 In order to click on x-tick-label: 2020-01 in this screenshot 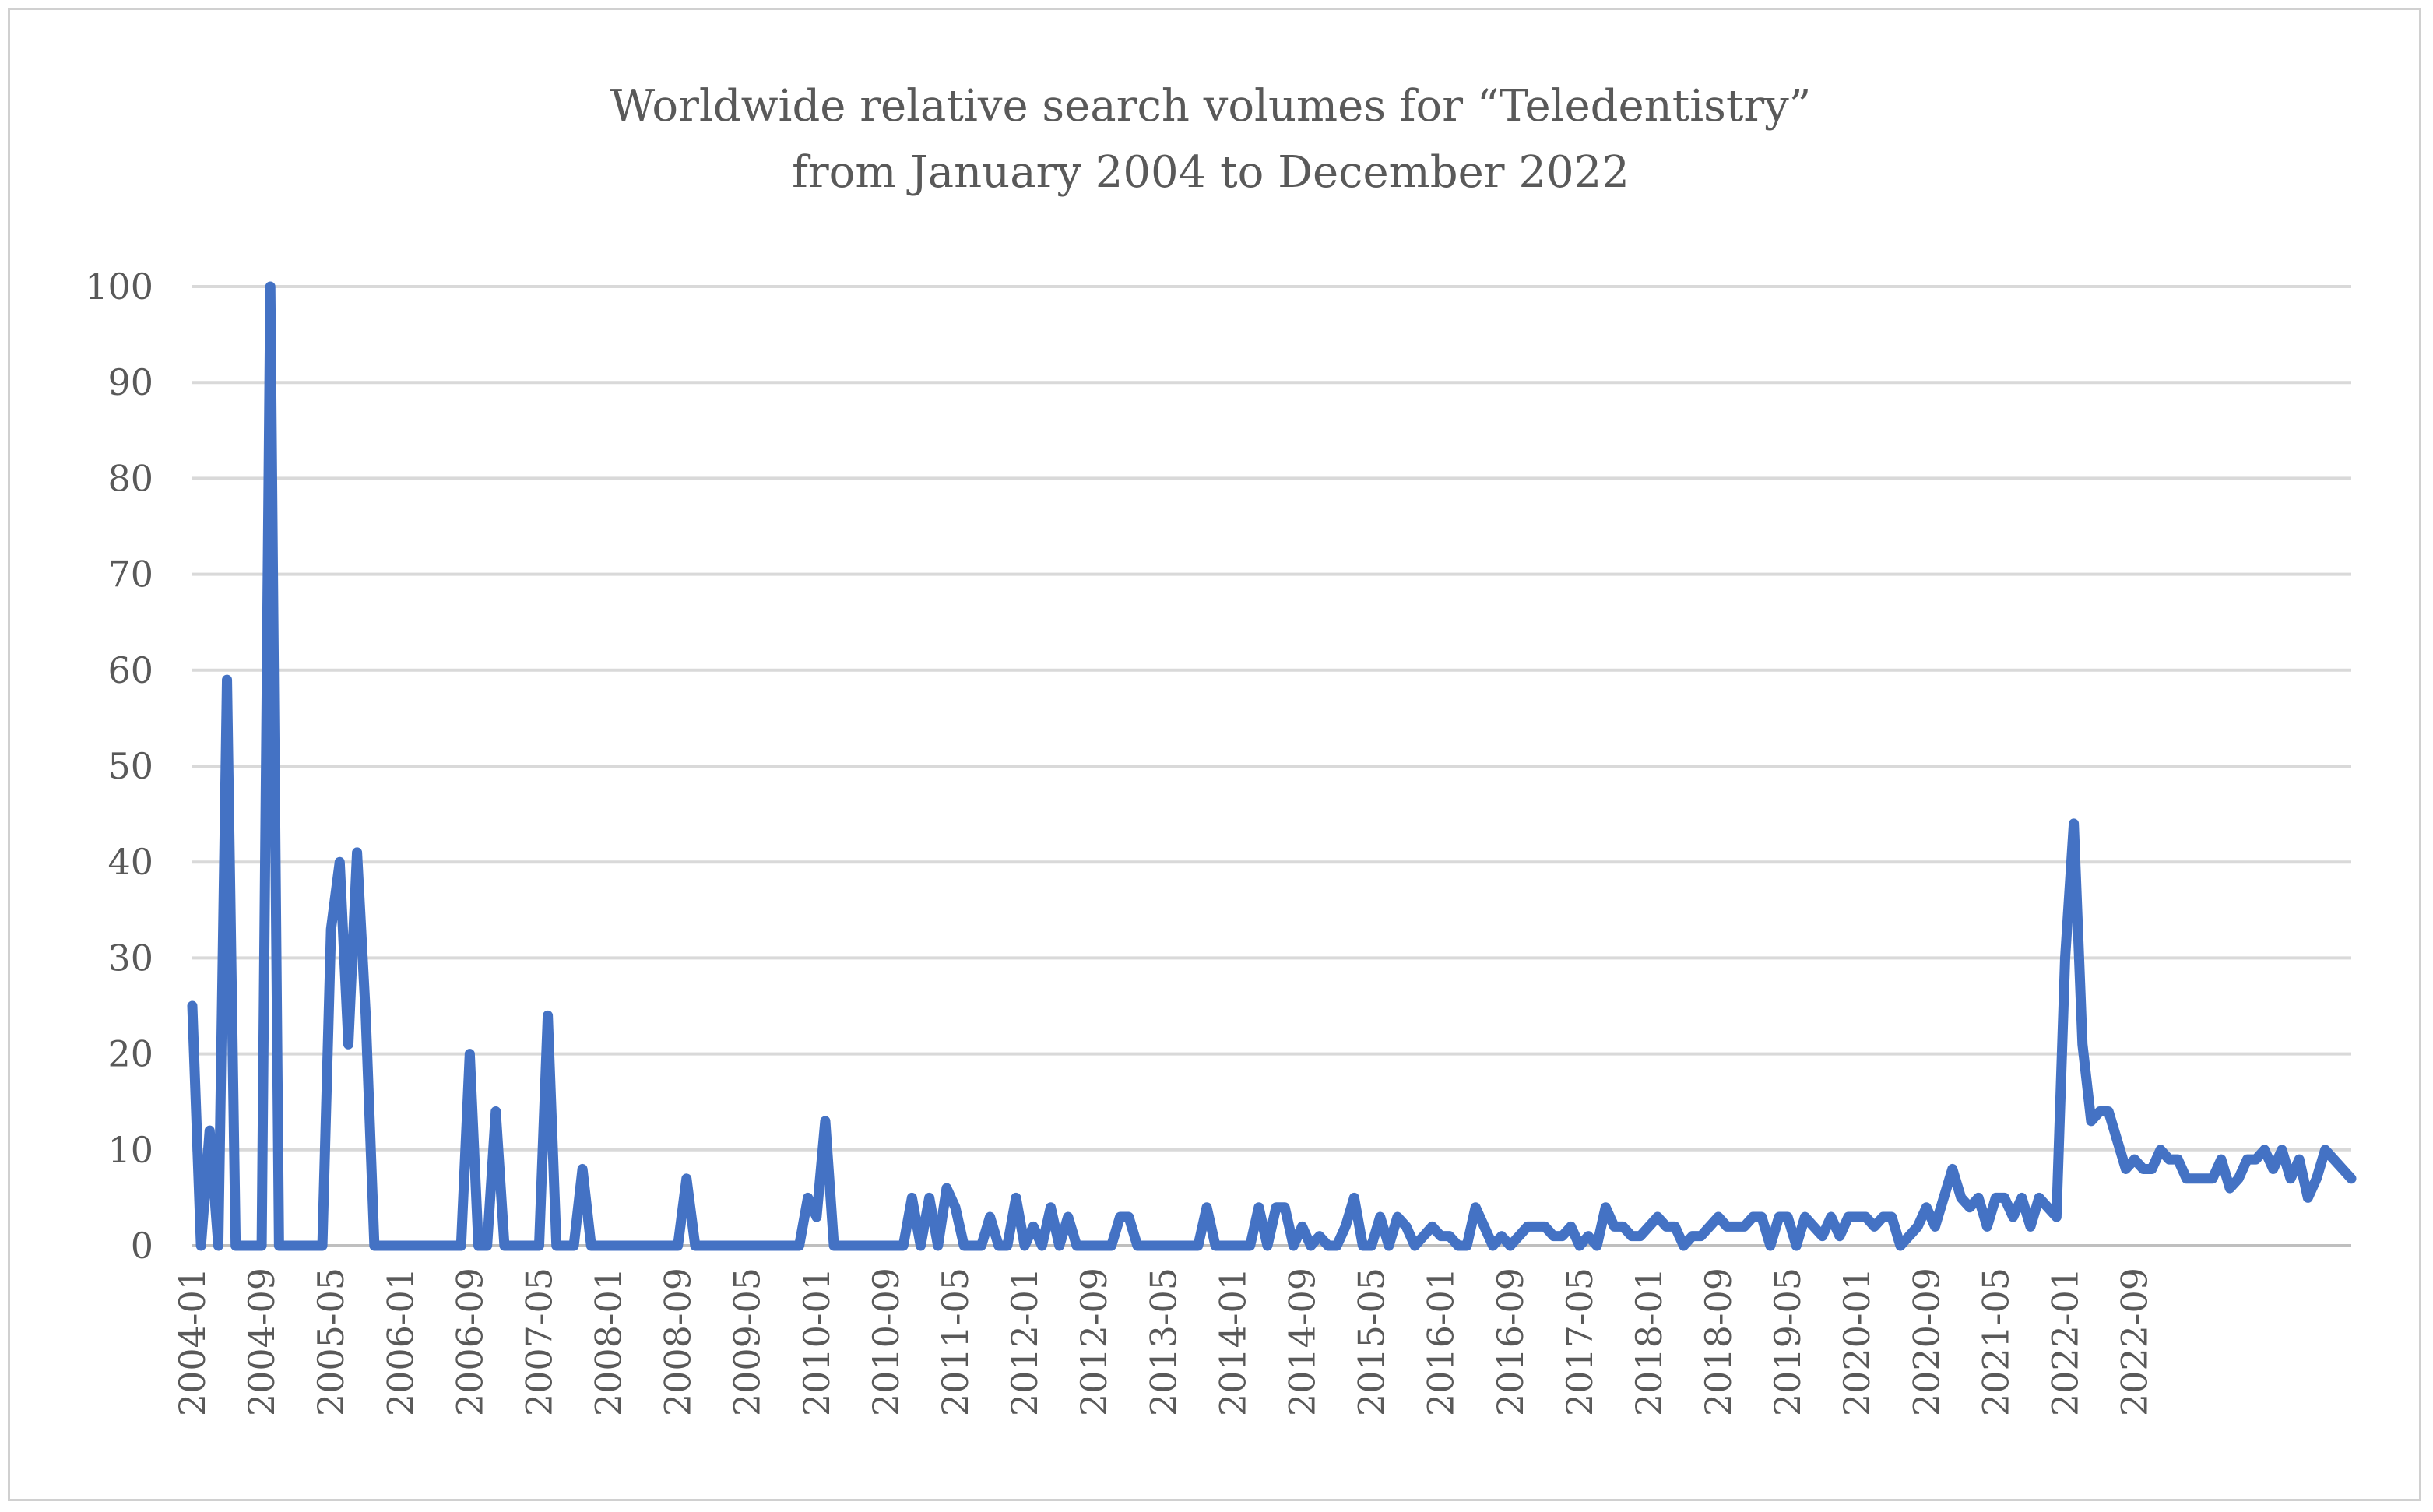, I will do `click(1857, 1342)`.